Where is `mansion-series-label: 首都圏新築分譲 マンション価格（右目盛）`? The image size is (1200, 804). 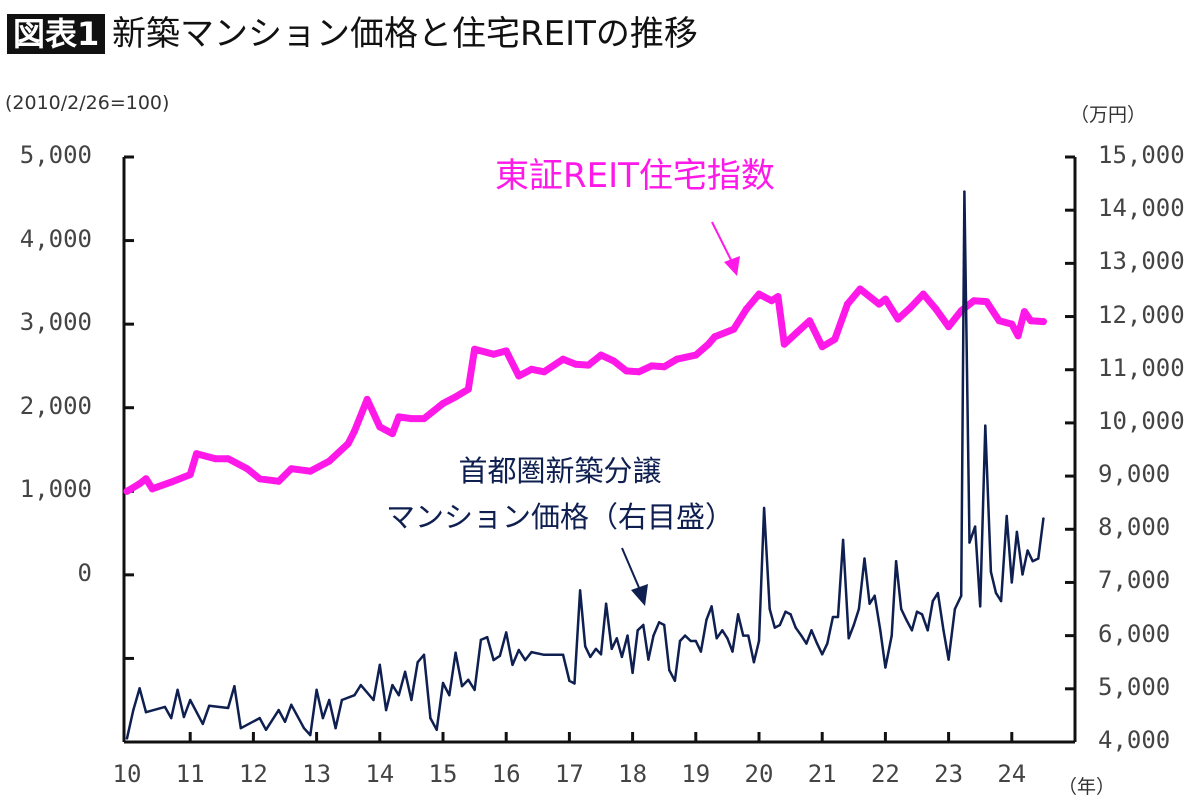 mansion-series-label: 首都圏新築分譲 マンション価格（右目盛） is located at coordinates (560, 494).